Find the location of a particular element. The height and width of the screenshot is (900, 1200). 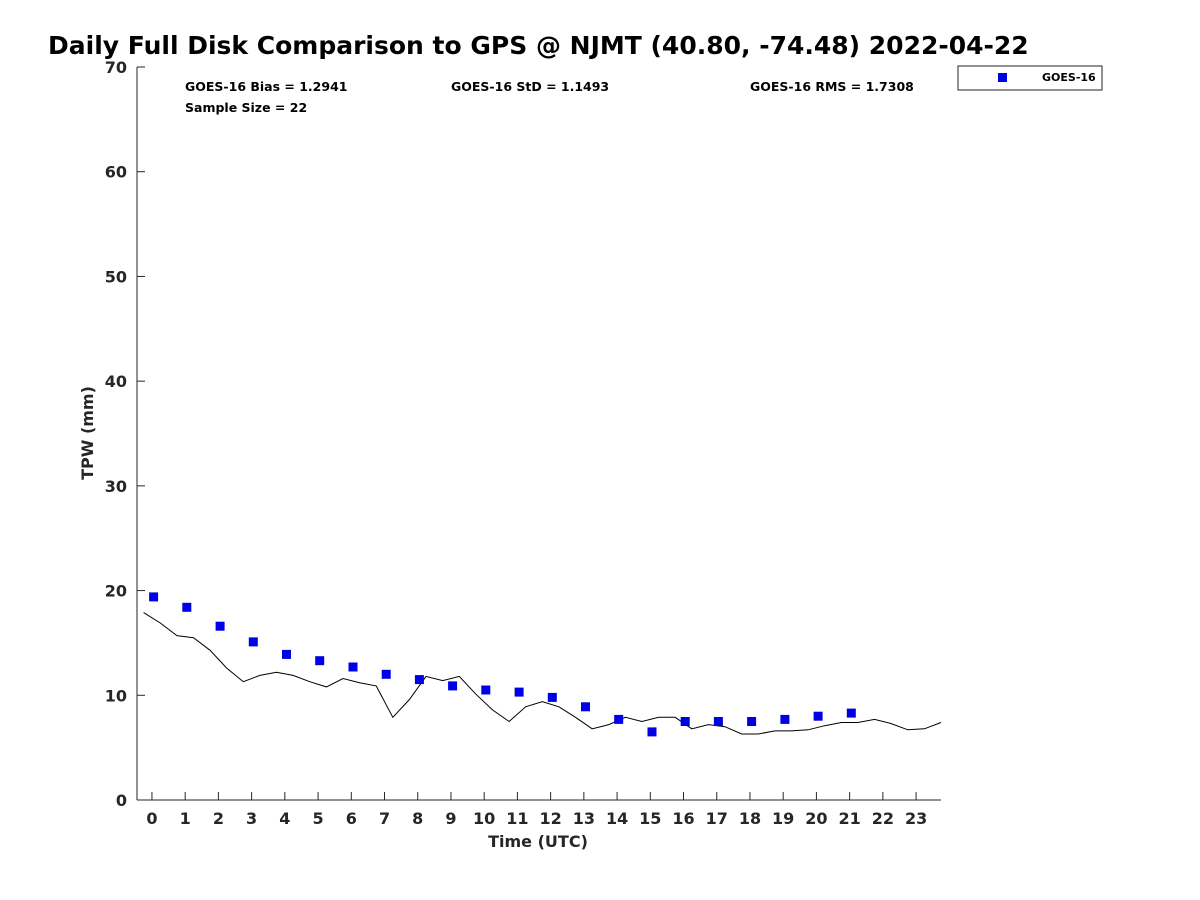

legend-marker-goes16 is located at coordinates (1002, 77).